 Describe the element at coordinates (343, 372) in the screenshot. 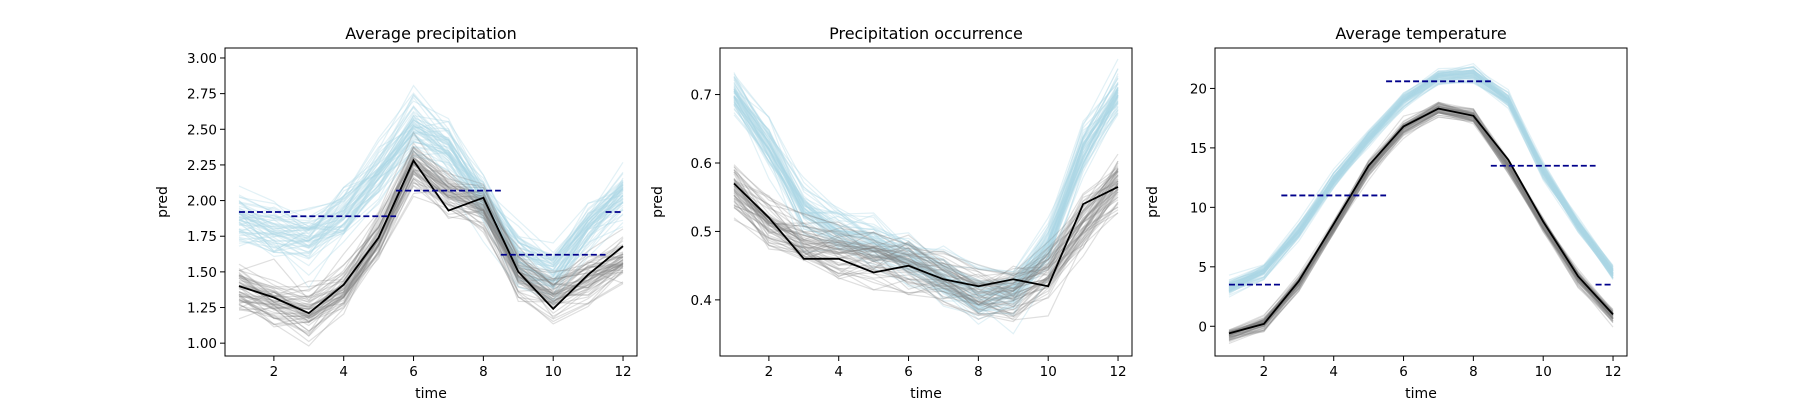

I see `x-tick-label: 4` at that location.